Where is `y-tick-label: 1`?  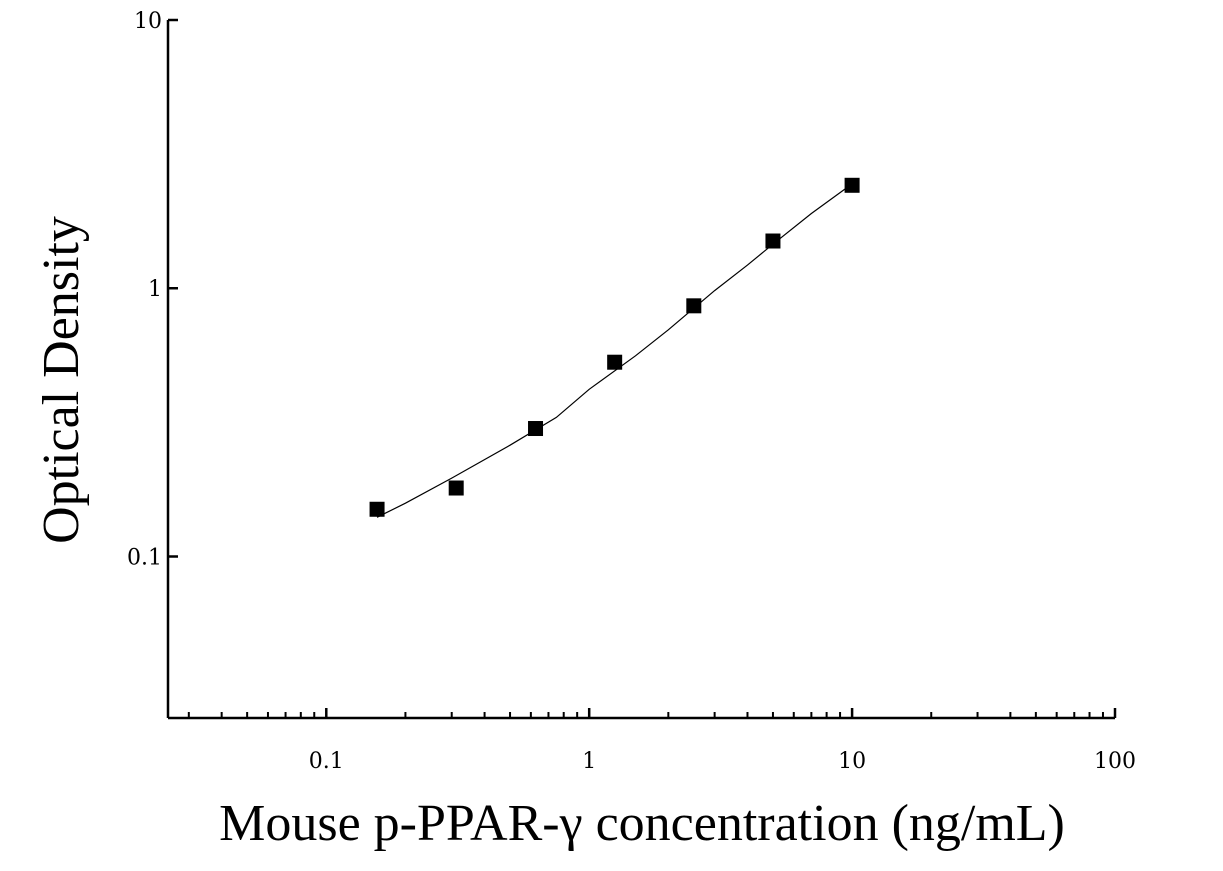
y-tick-label: 1 is located at coordinates (155, 289).